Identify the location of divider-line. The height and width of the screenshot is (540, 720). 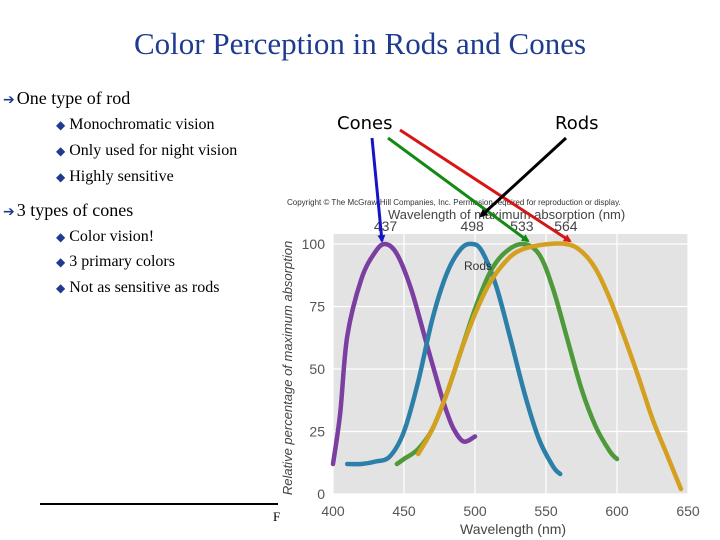
(159, 504).